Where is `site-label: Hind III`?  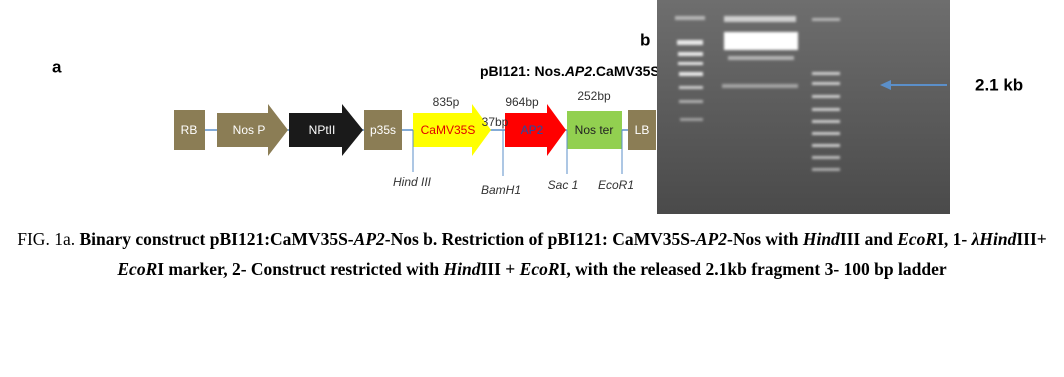 site-label: Hind III is located at coordinates (412, 182).